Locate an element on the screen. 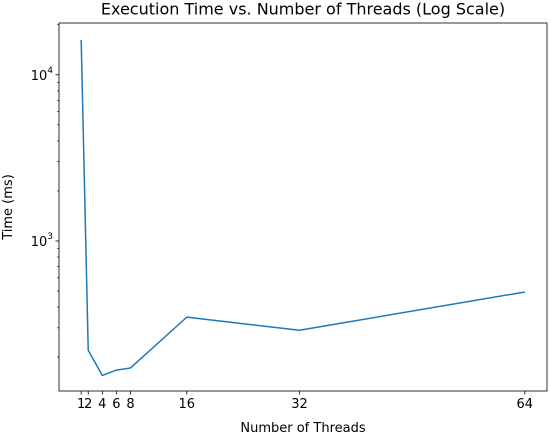  y-tick-label: 10³ is located at coordinates (42, 241).